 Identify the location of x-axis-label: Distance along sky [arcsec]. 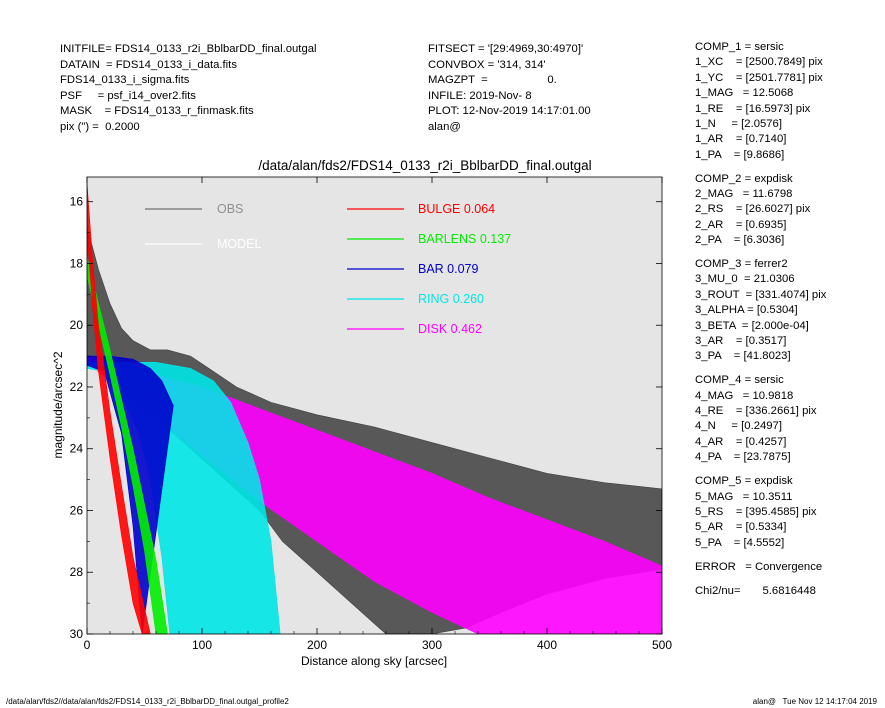
(374, 661).